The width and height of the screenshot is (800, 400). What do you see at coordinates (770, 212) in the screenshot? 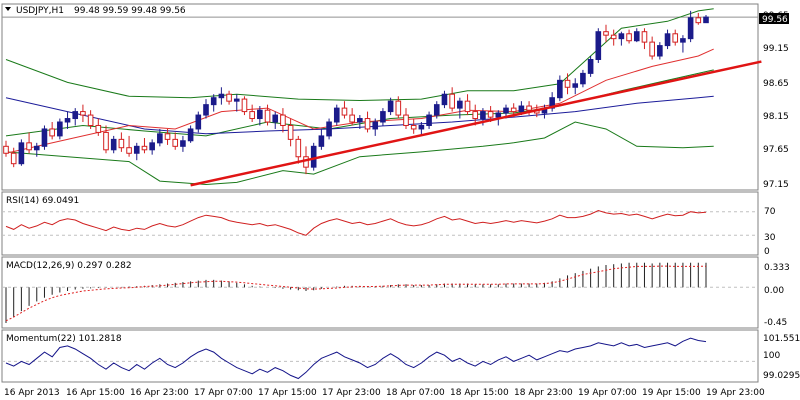
I see `rsi-tick: 70` at bounding box center [770, 212].